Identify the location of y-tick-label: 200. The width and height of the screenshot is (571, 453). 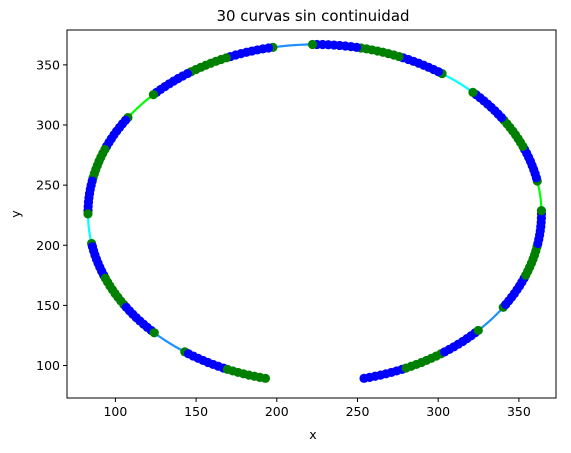
(48, 245).